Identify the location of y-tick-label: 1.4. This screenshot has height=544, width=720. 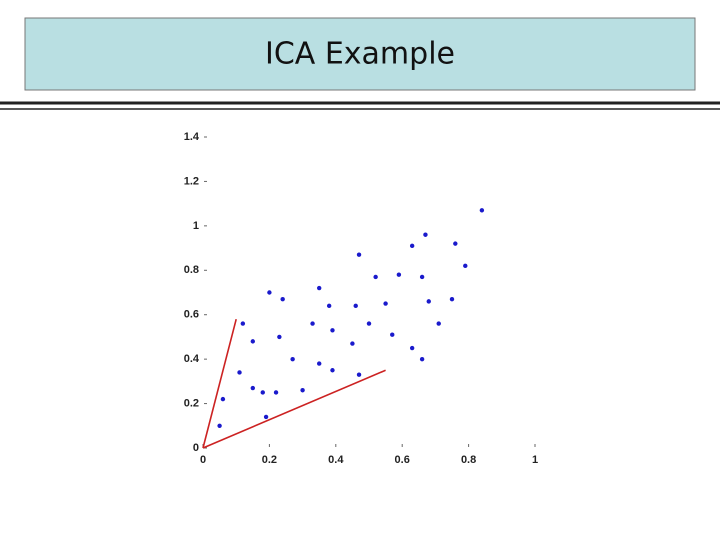
(192, 137).